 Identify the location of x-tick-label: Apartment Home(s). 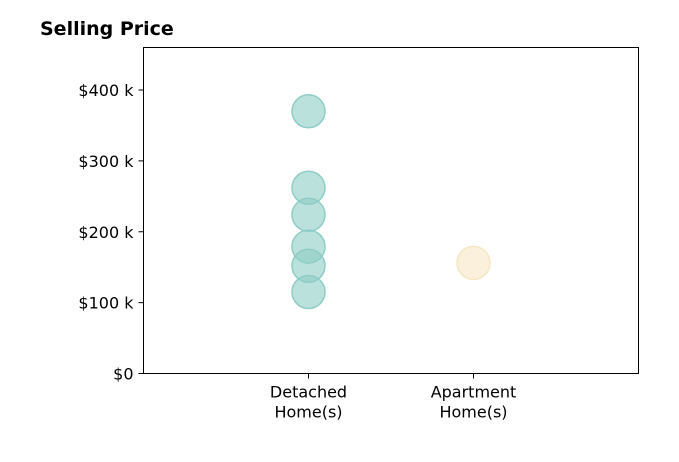
(474, 402).